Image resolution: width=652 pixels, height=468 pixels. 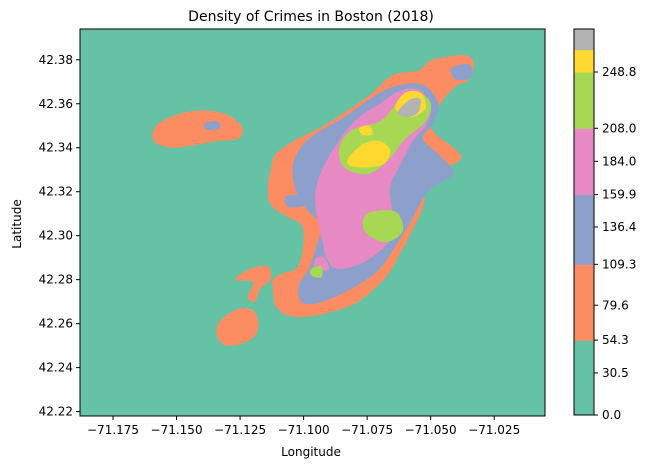 I want to click on x-tick-label: −71.050, so click(x=431, y=430).